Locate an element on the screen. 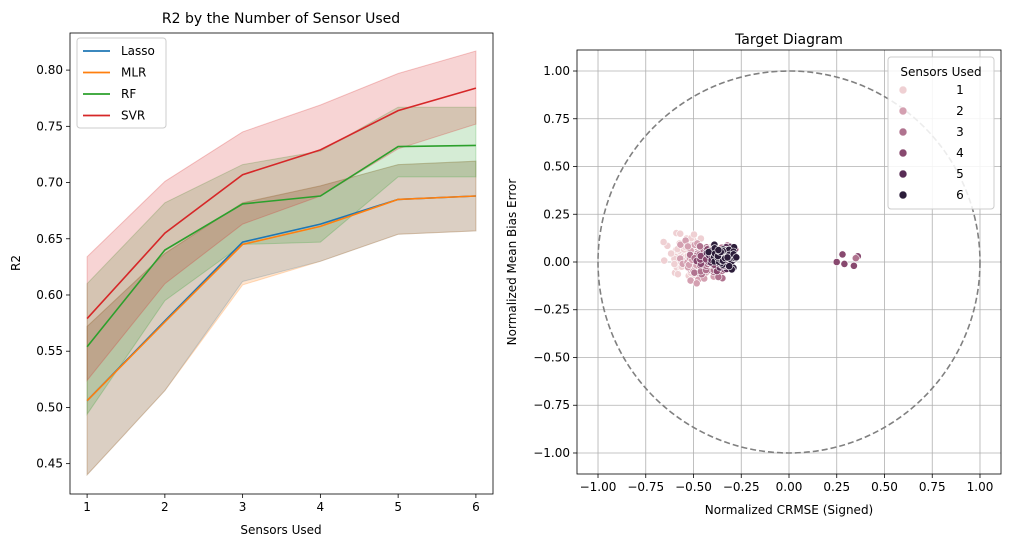 The image size is (1010, 547). left-x-axis-ticks: 1 2 3 4 5 6 is located at coordinates (281, 504).